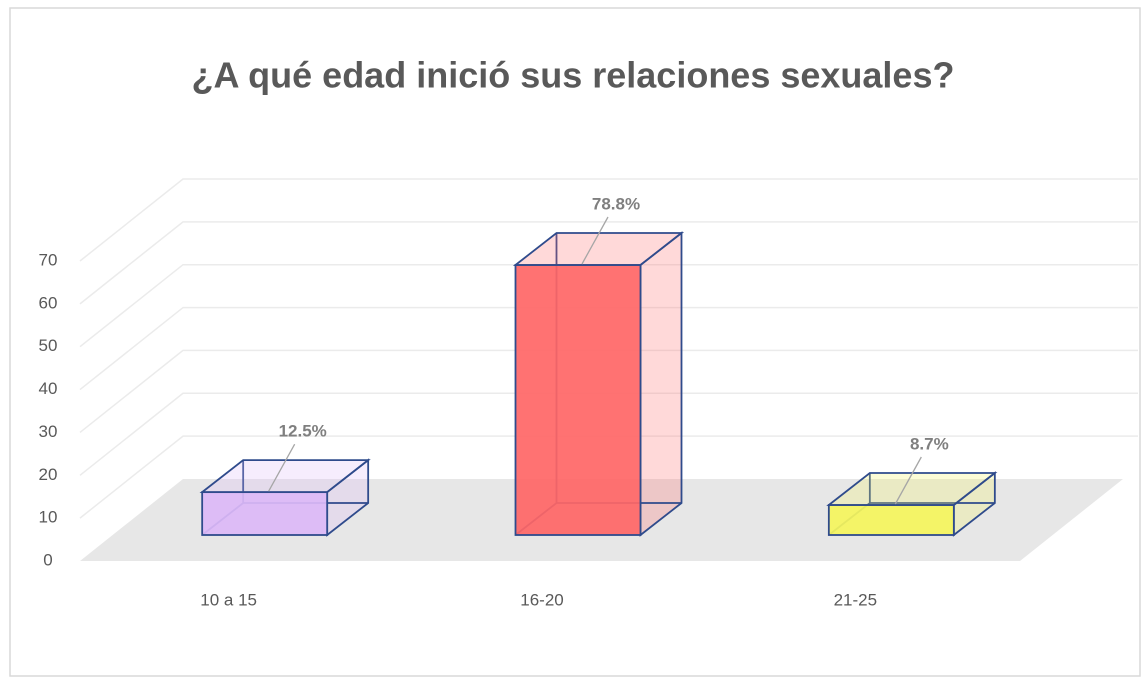 This screenshot has width=1147, height=677. What do you see at coordinates (661, 384) in the screenshot?
I see `bar-side` at bounding box center [661, 384].